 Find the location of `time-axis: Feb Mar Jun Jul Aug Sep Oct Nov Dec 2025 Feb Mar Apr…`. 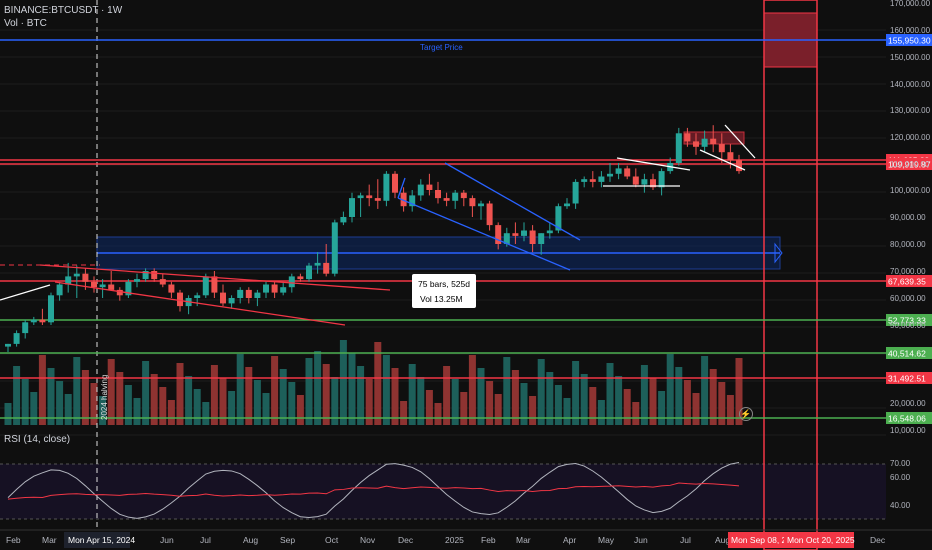

time-axis: Feb Mar Jun Jul Aug Sep Oct Nov Dec 2025 Feb Mar Apr… is located at coordinates (466, 538).